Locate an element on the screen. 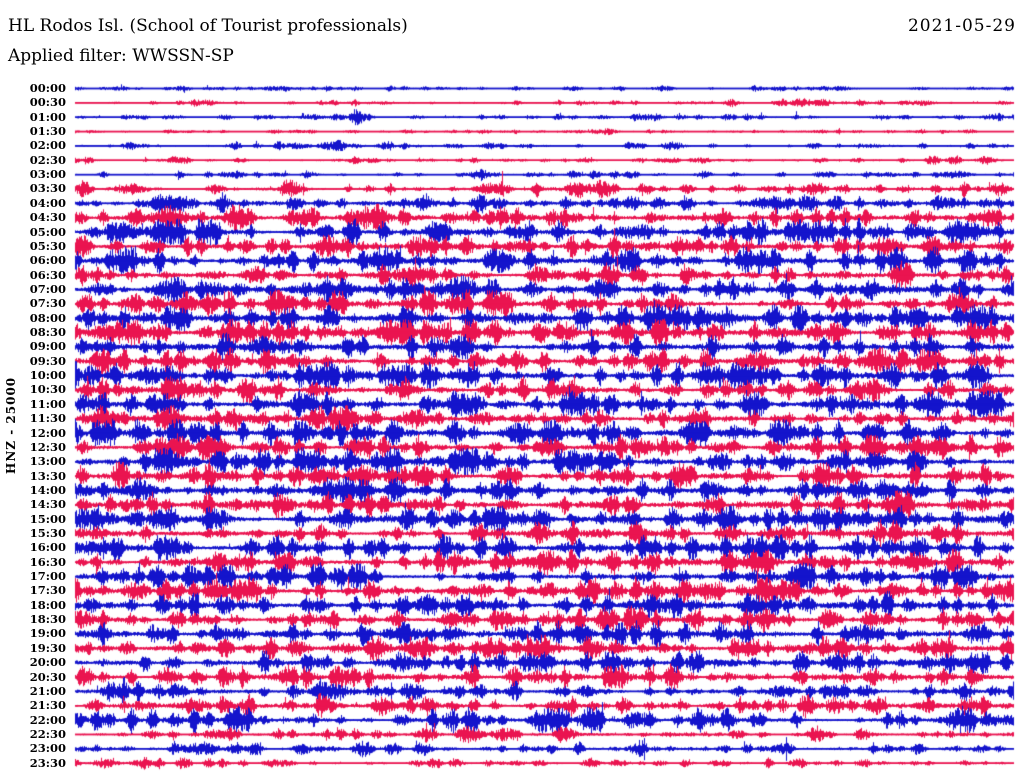 This screenshot has height=780, width=1024. time-label: 18:00 is located at coordinates (47, 604).